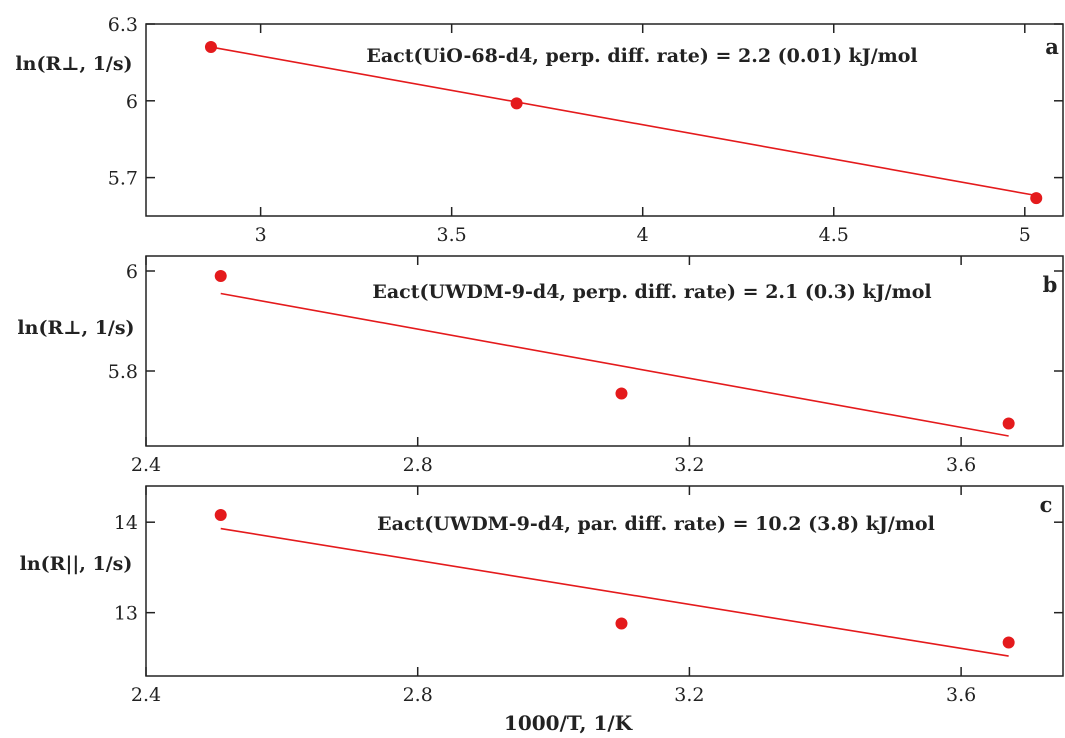 The image size is (1065, 738). Describe the element at coordinates (126, 523) in the screenshot. I see `y-tick-label: 14` at that location.